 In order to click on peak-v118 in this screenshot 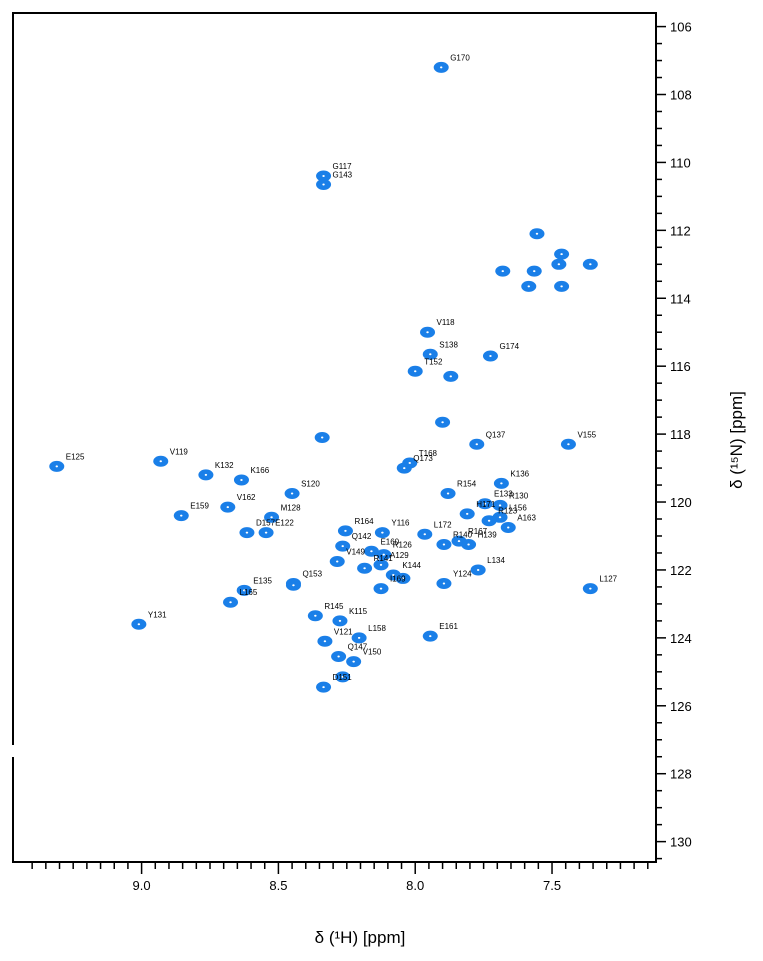, I will do `click(428, 332)`.